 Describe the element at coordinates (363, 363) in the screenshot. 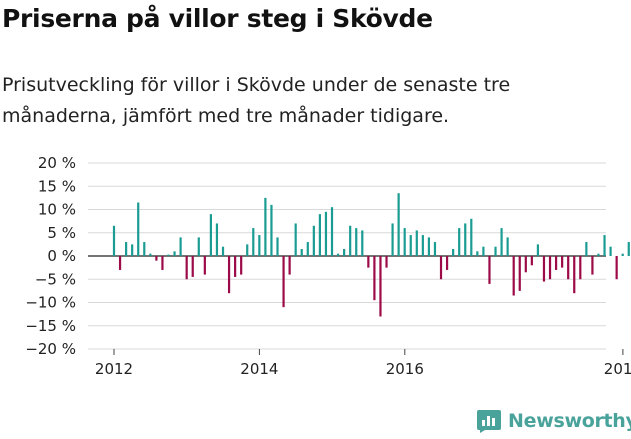

I see `x-axis-ticks: 2012201420162019202120232025` at that location.